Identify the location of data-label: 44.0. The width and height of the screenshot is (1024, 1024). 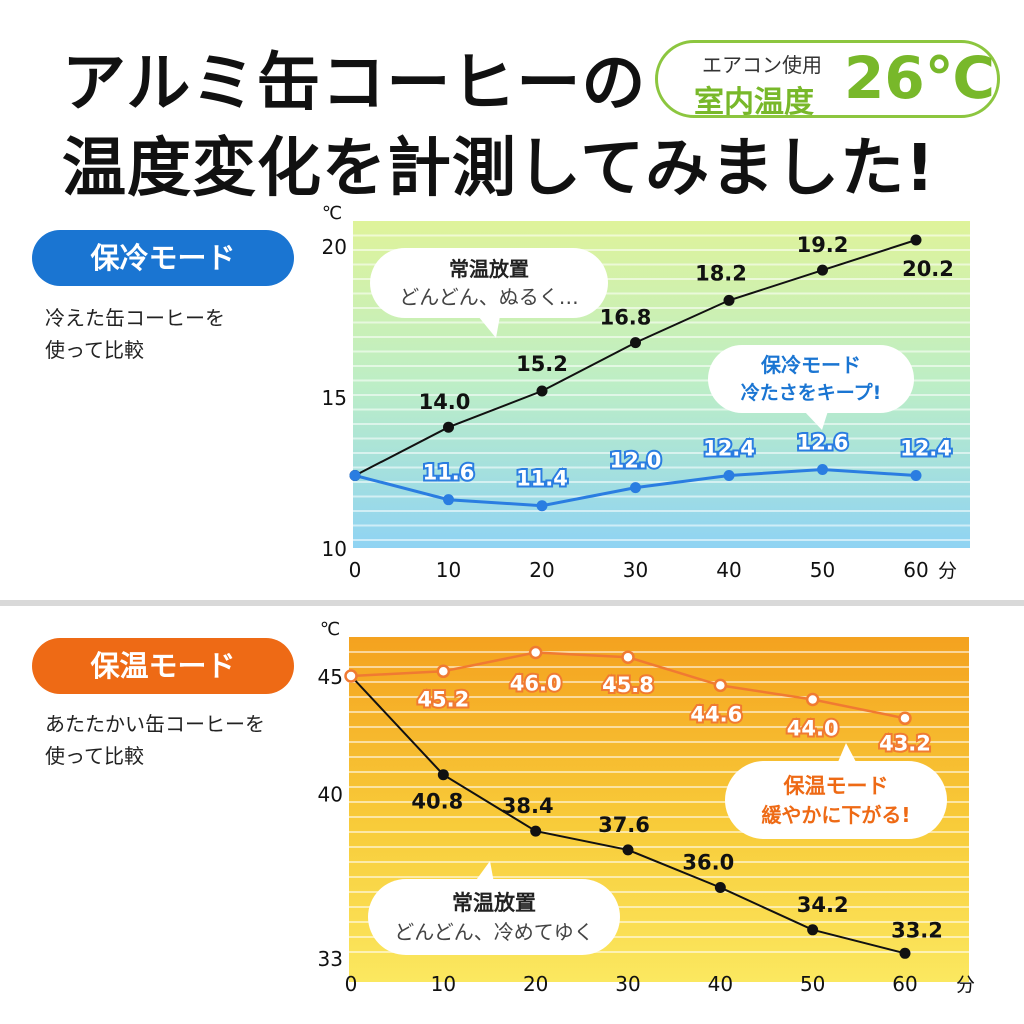
(813, 729).